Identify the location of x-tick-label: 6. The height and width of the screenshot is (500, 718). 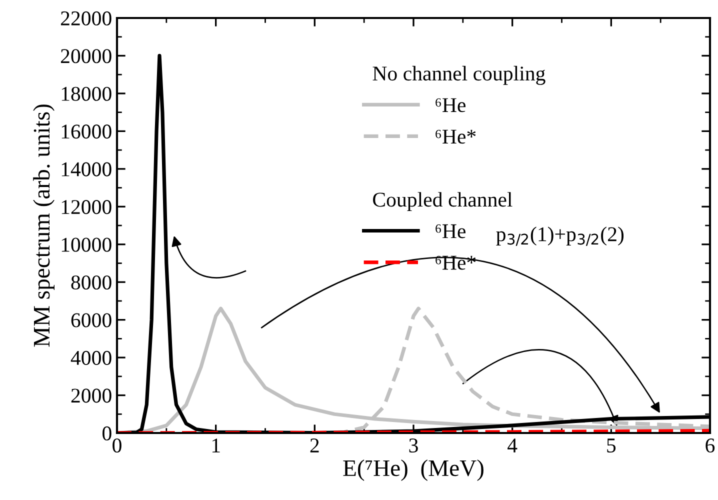
(710, 445).